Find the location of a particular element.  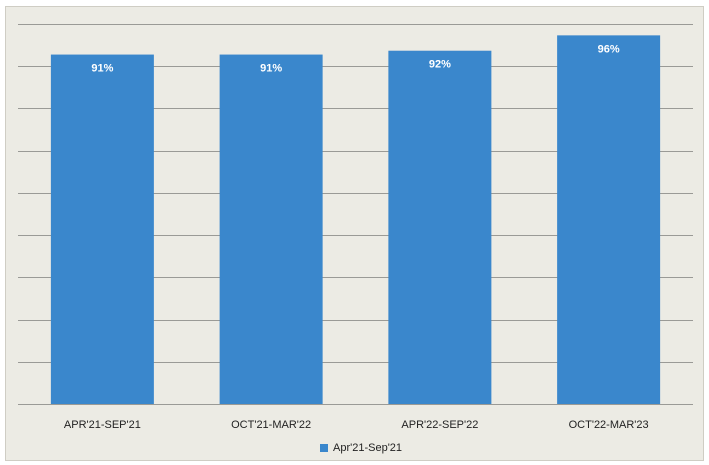

data-label-1: 91% is located at coordinates (102, 69).